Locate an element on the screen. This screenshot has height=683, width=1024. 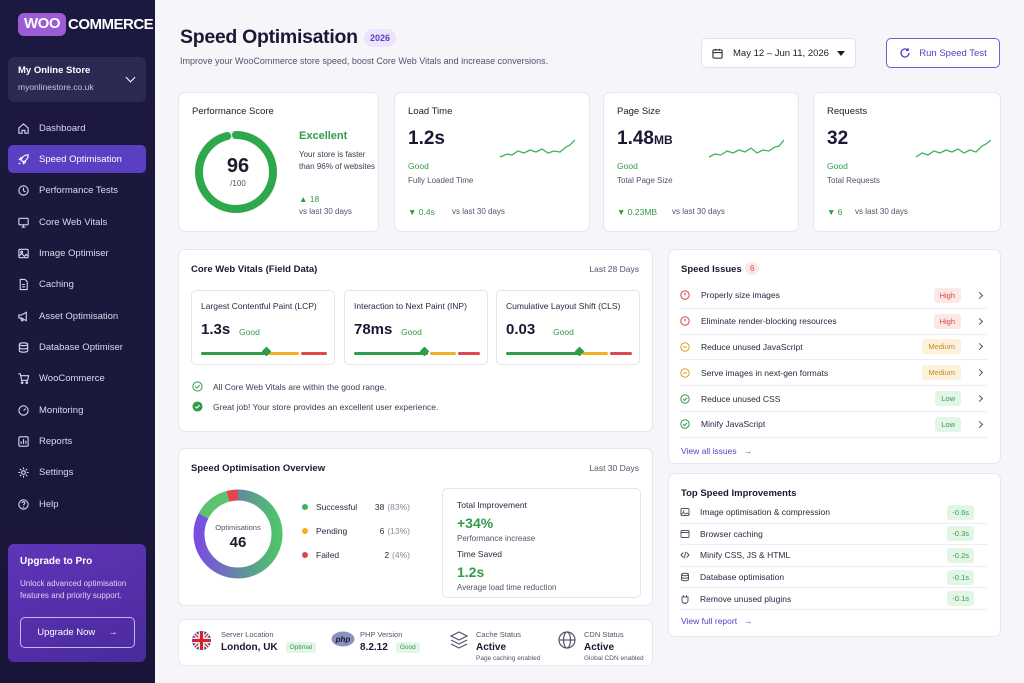
sidebar-item-label: Performance Tests is located at coordinates (79, 191).